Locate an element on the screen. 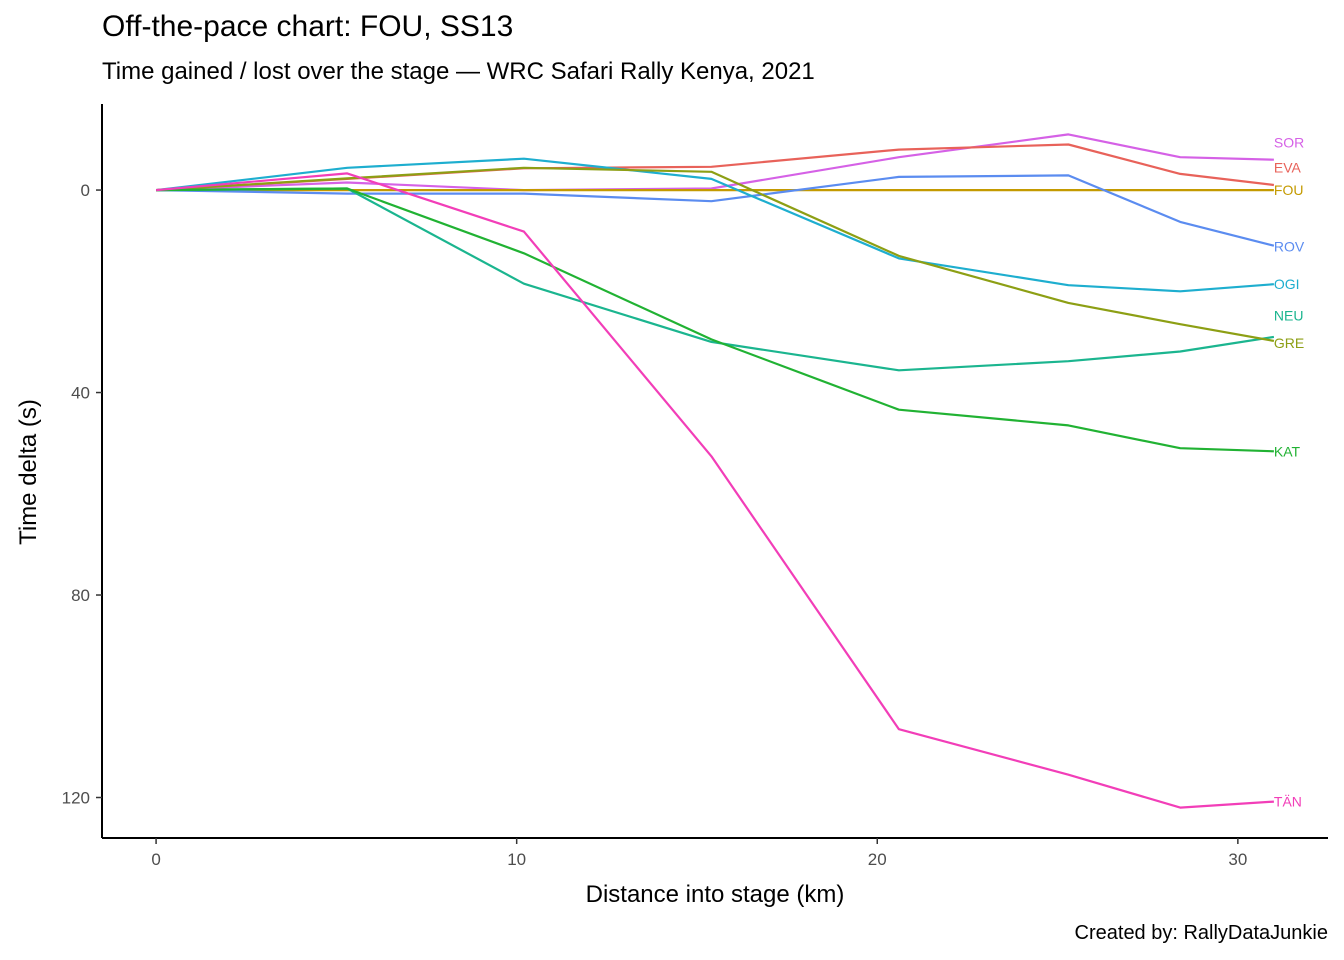 The width and height of the screenshot is (1344, 960). series-line-rov is located at coordinates (715, 210).